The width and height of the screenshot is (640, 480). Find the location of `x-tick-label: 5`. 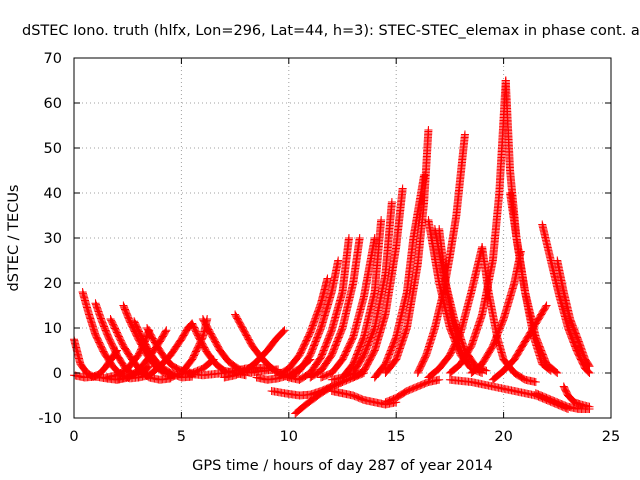

x-tick-label: 5 is located at coordinates (181, 437).